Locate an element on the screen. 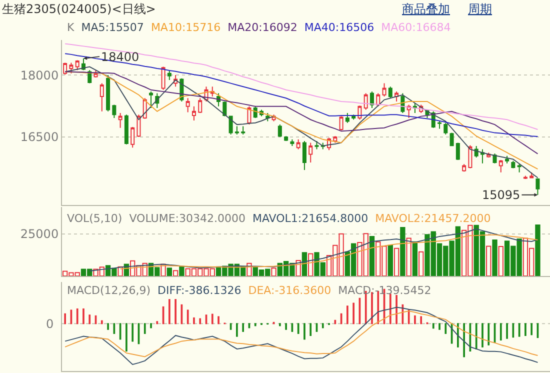 The height and width of the screenshot is (373, 550). text: MA20:16092 is located at coordinates (263, 27).